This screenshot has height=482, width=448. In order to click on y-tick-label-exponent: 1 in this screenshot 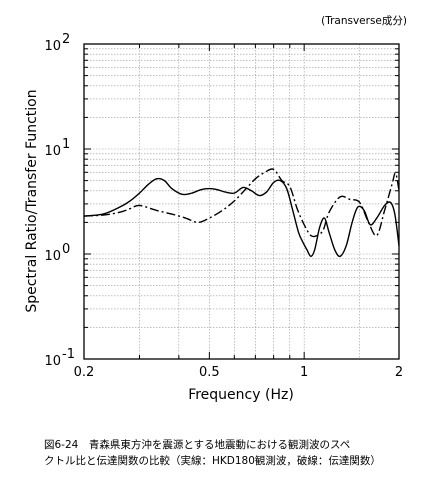, I will do `click(66, 144)`.